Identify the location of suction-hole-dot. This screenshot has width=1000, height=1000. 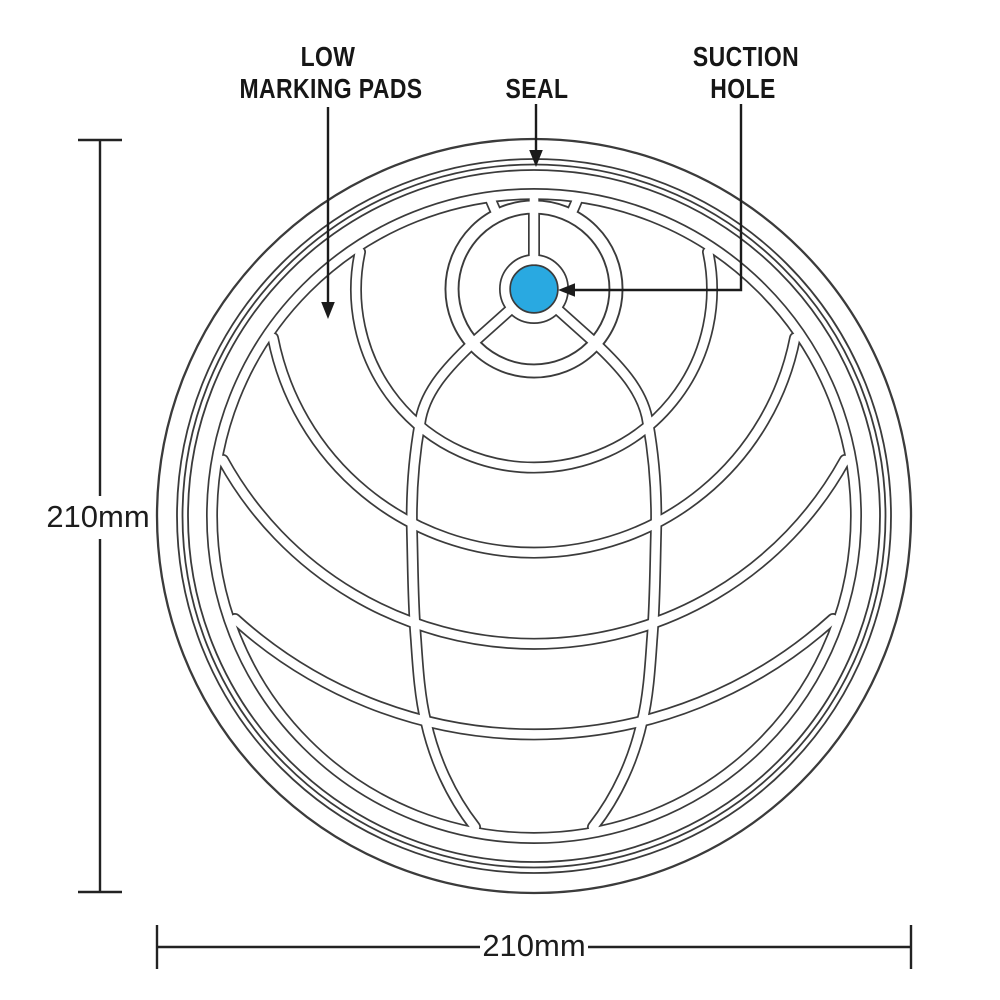
(534, 289).